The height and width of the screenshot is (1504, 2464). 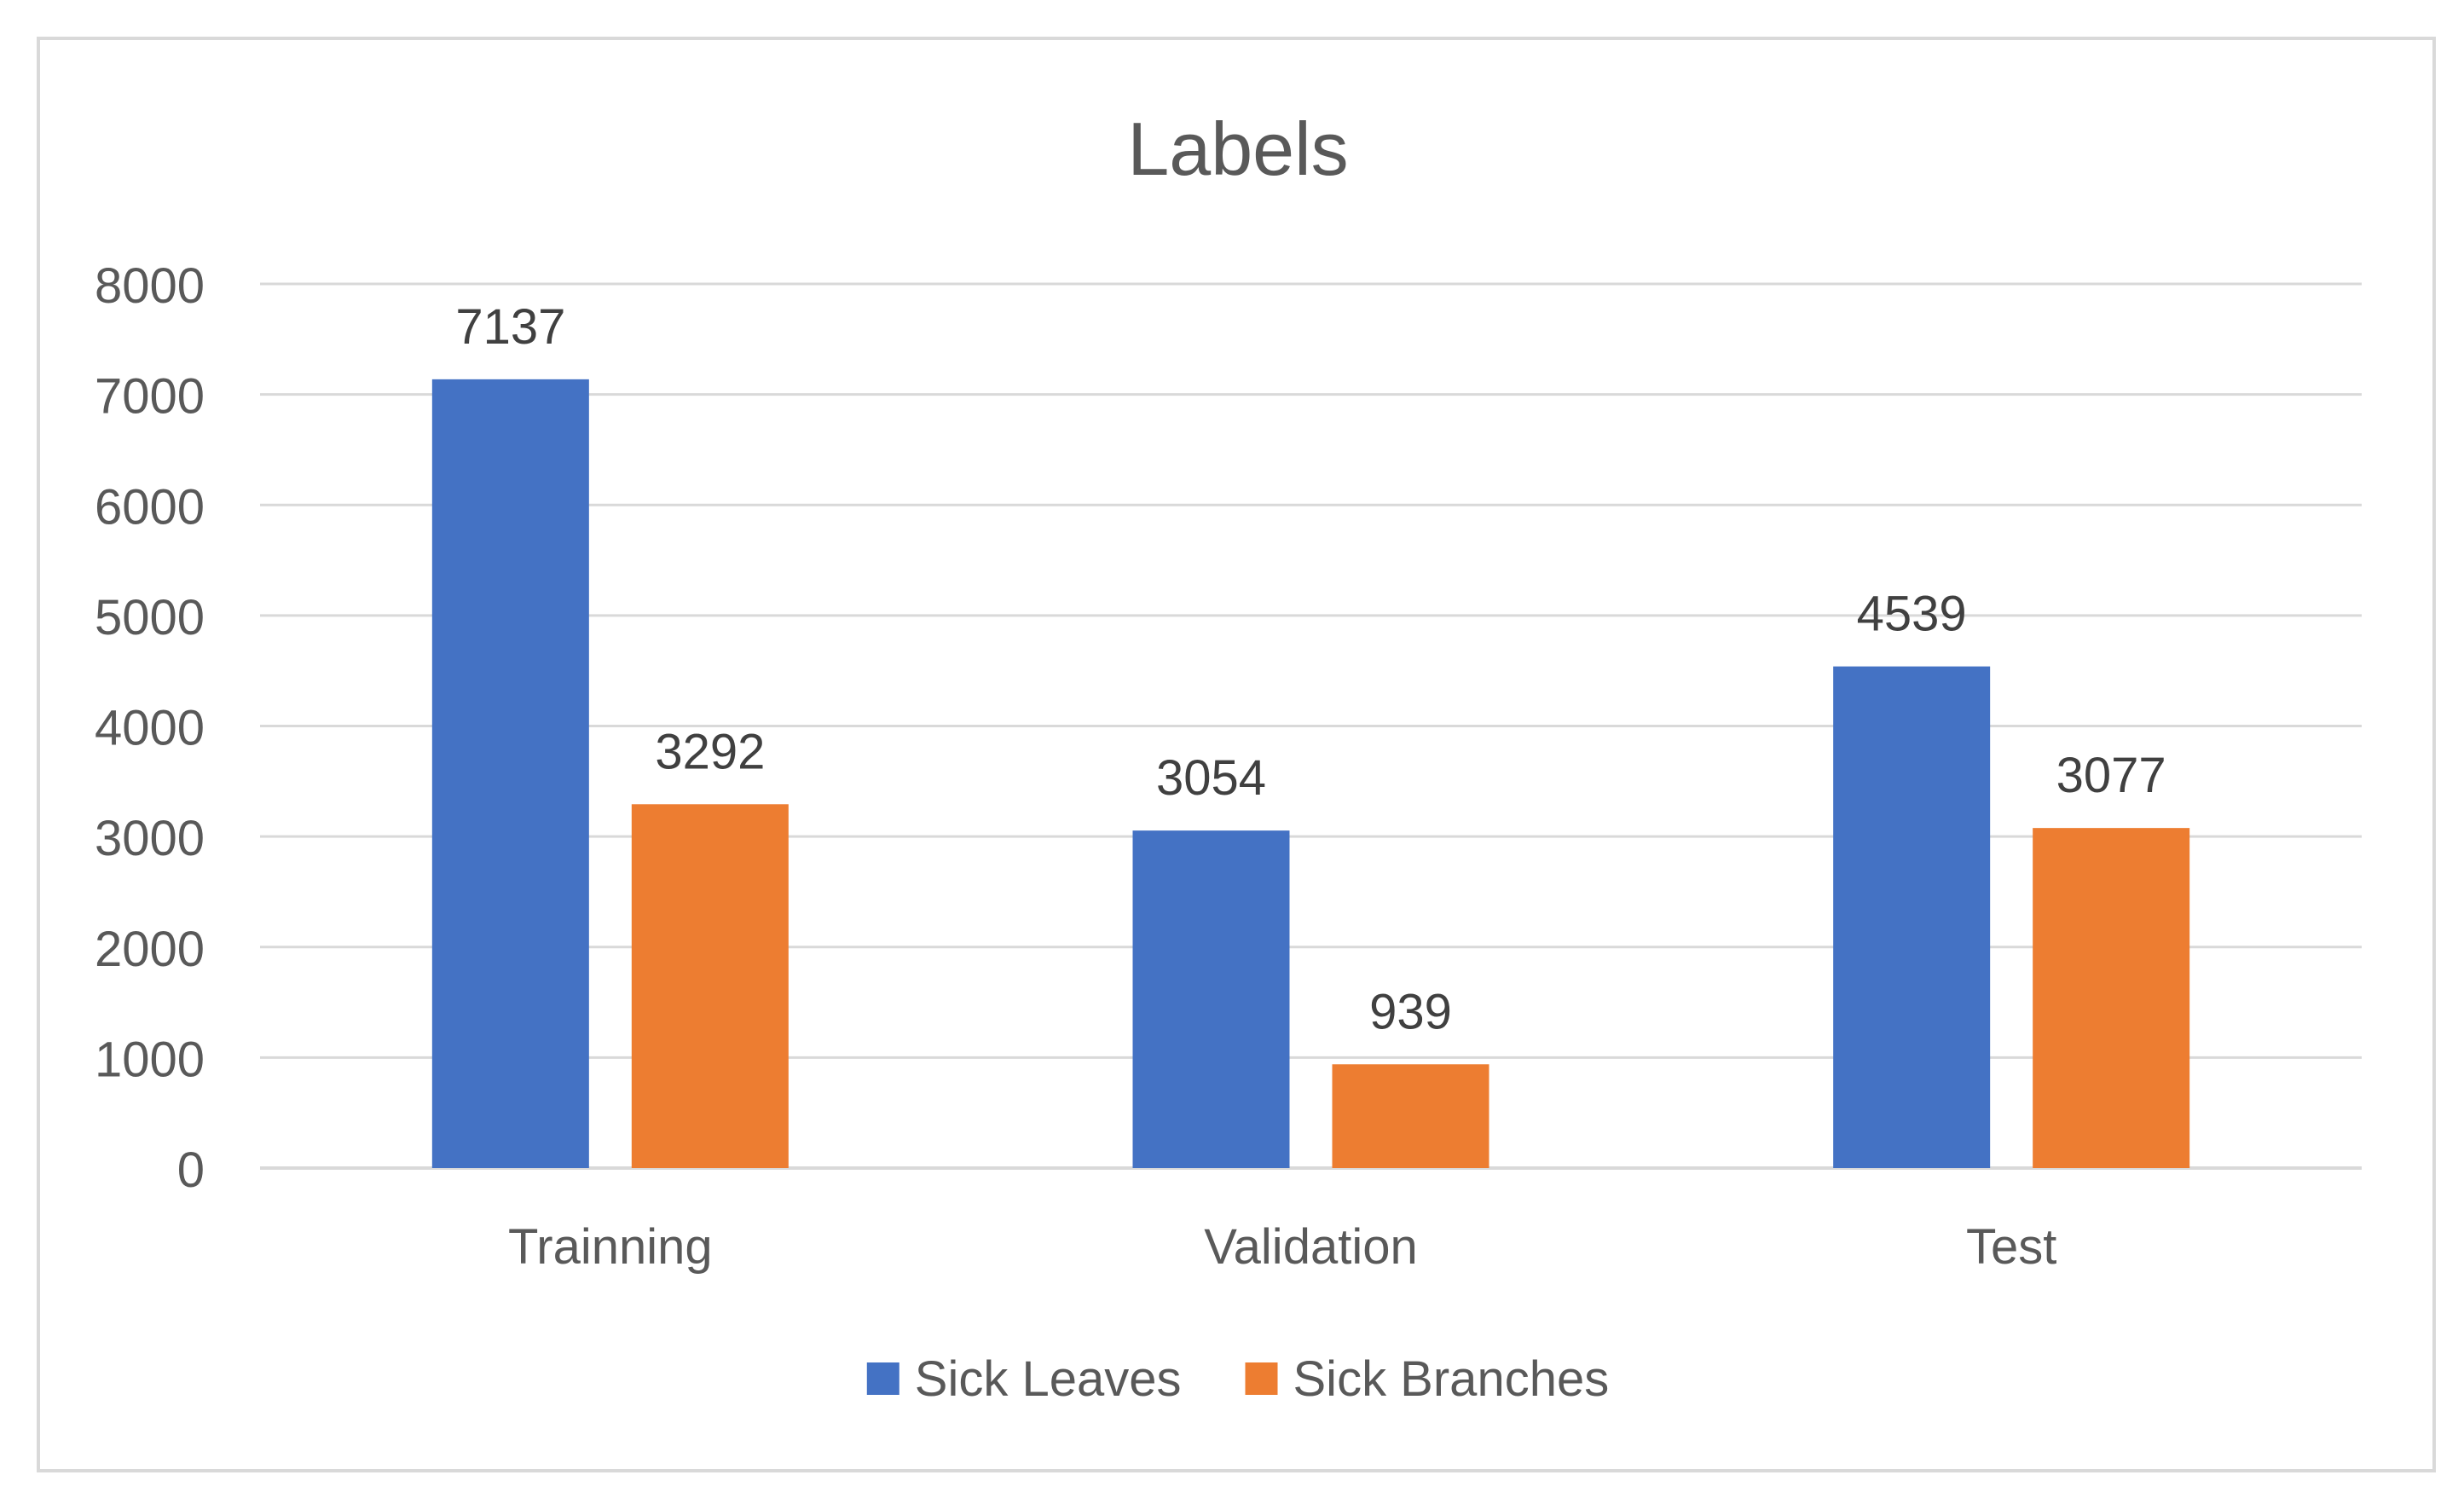 I want to click on legend-label-sick-leaves: Sick Leaves, so click(x=1048, y=1379).